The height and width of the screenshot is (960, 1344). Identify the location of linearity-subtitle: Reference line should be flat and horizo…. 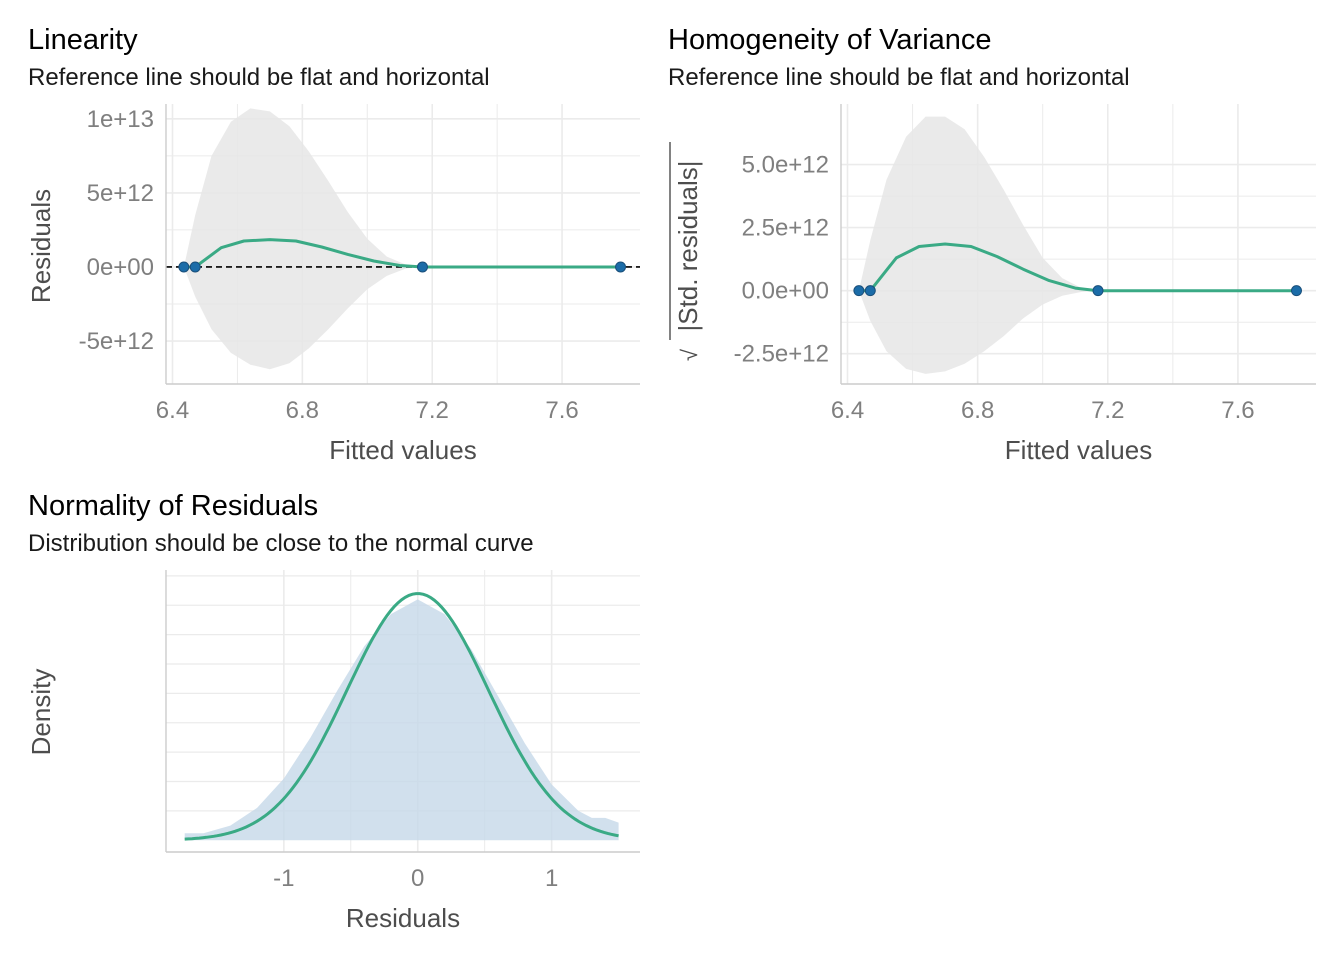
(259, 77).